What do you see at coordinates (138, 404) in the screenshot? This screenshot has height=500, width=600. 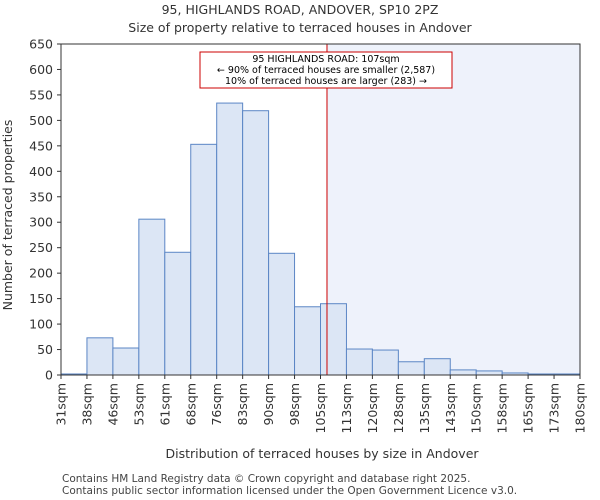 I see `x-tick-label-53sqm: 53sqm` at bounding box center [138, 404].